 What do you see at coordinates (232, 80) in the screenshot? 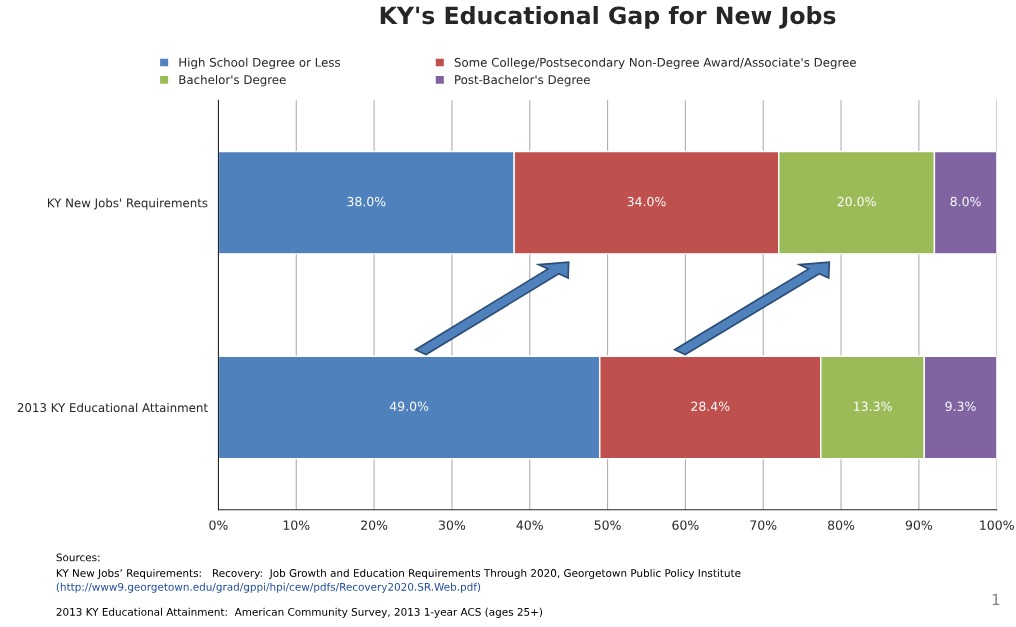
I see `legend-label: Bachelor's Degree` at bounding box center [232, 80].